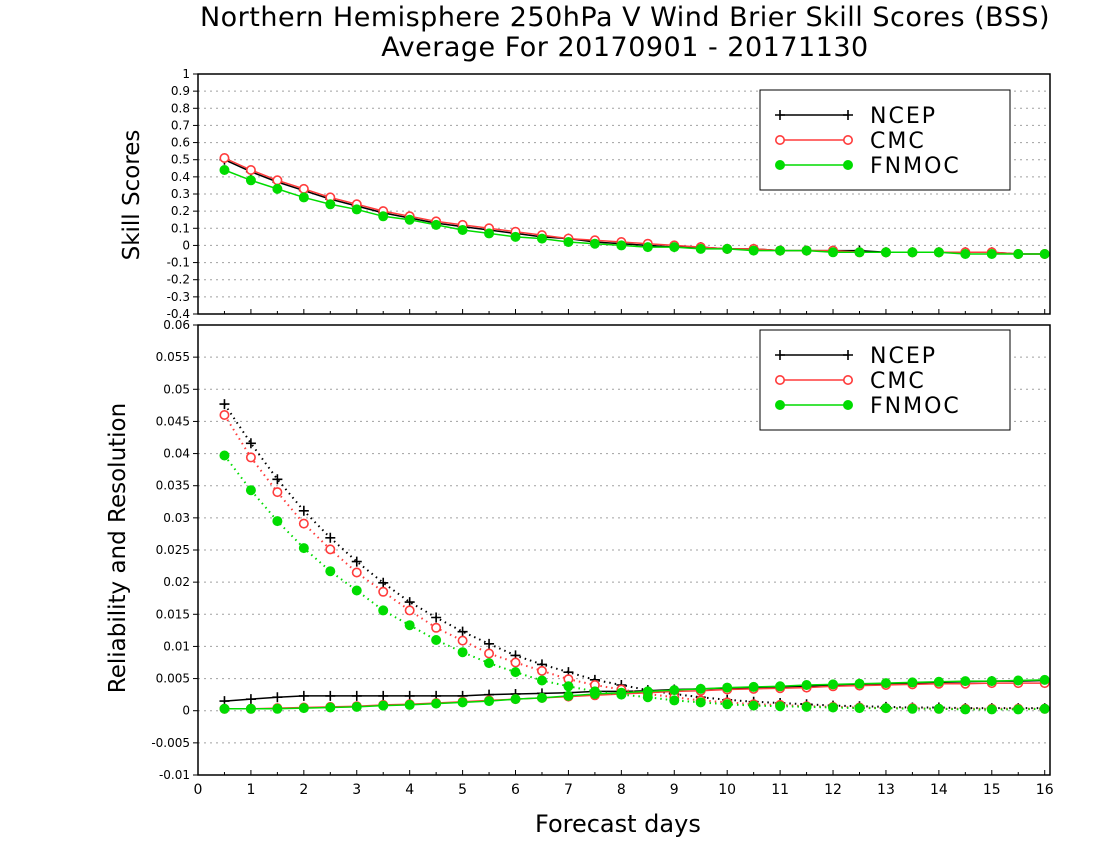 This screenshot has height=850, width=1100. I want to click on x-tick-label: 15, so click(992, 790).